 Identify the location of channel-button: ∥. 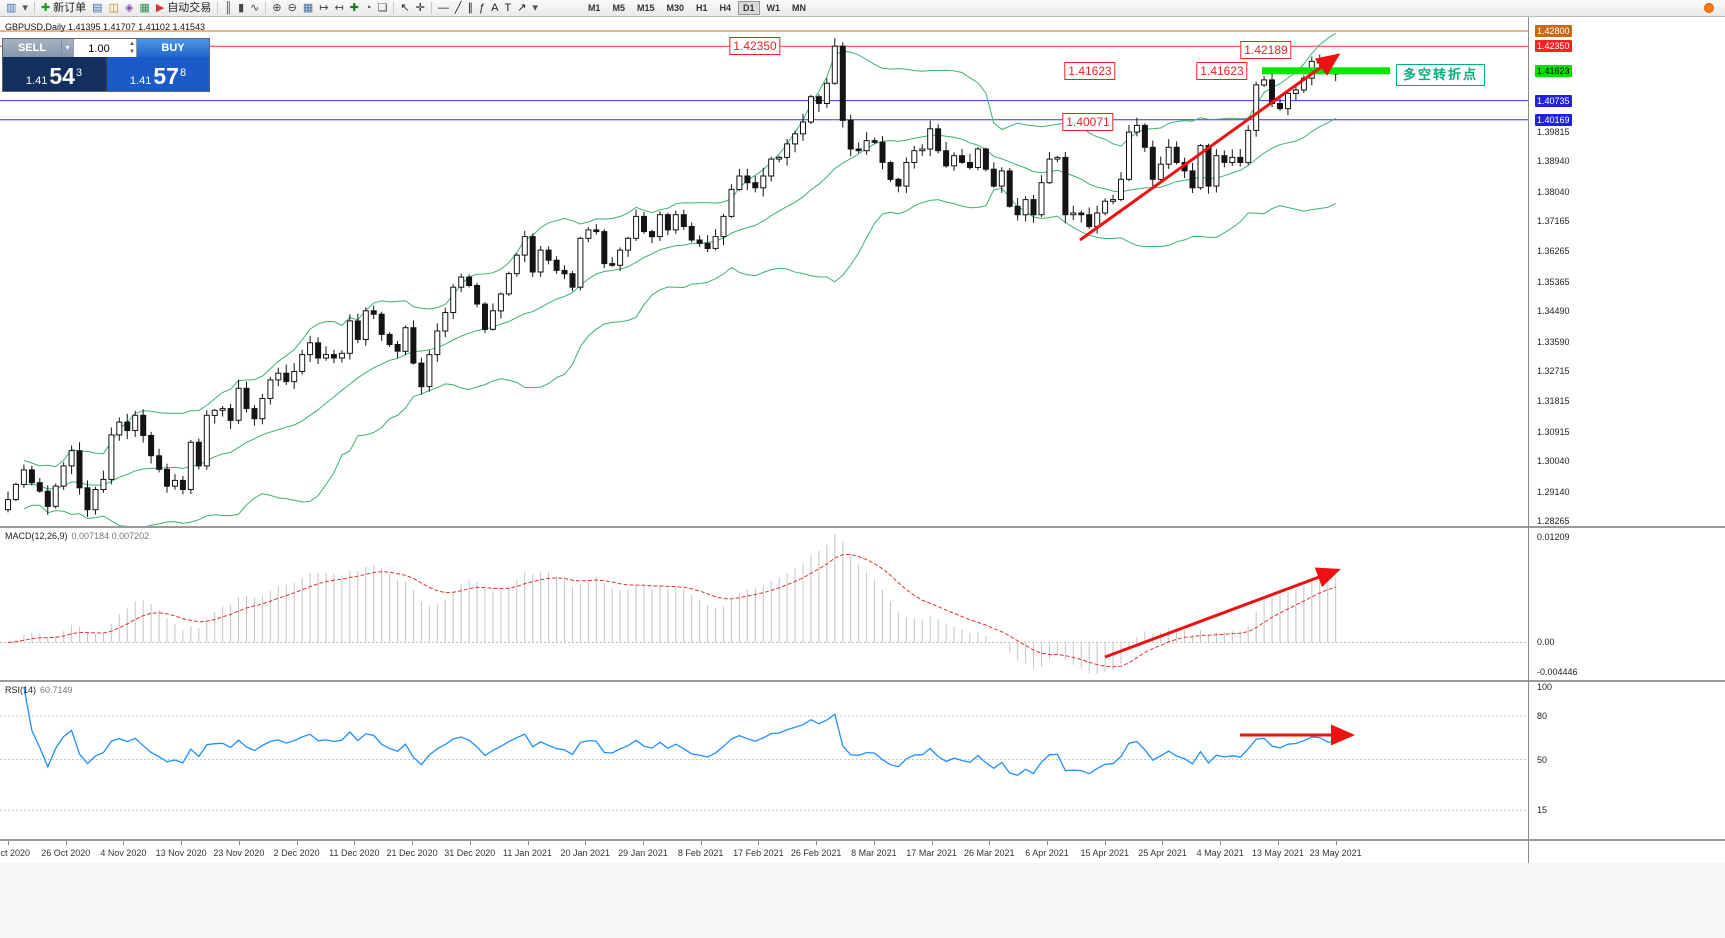
(470, 8).